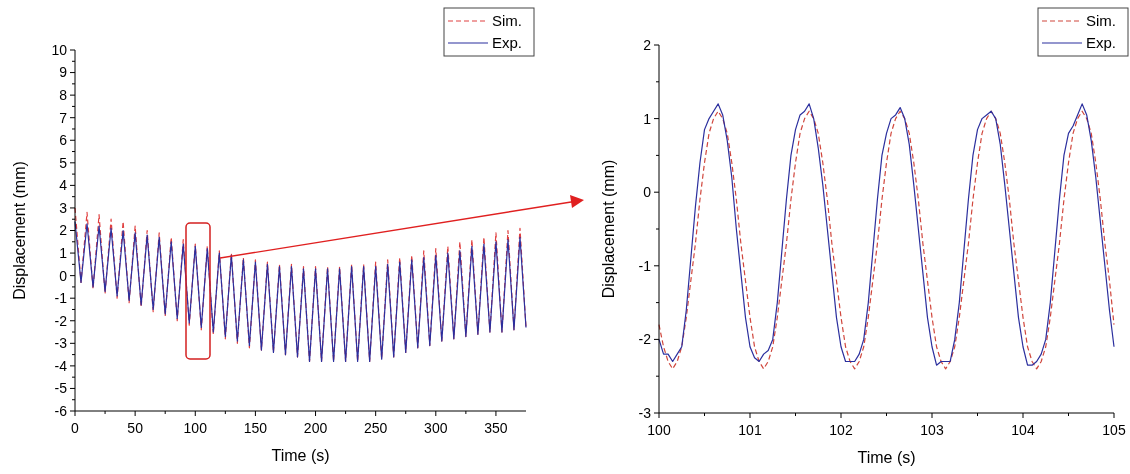 The width and height of the screenshot is (1130, 474). I want to click on x-tick-label: 0, so click(75, 428).